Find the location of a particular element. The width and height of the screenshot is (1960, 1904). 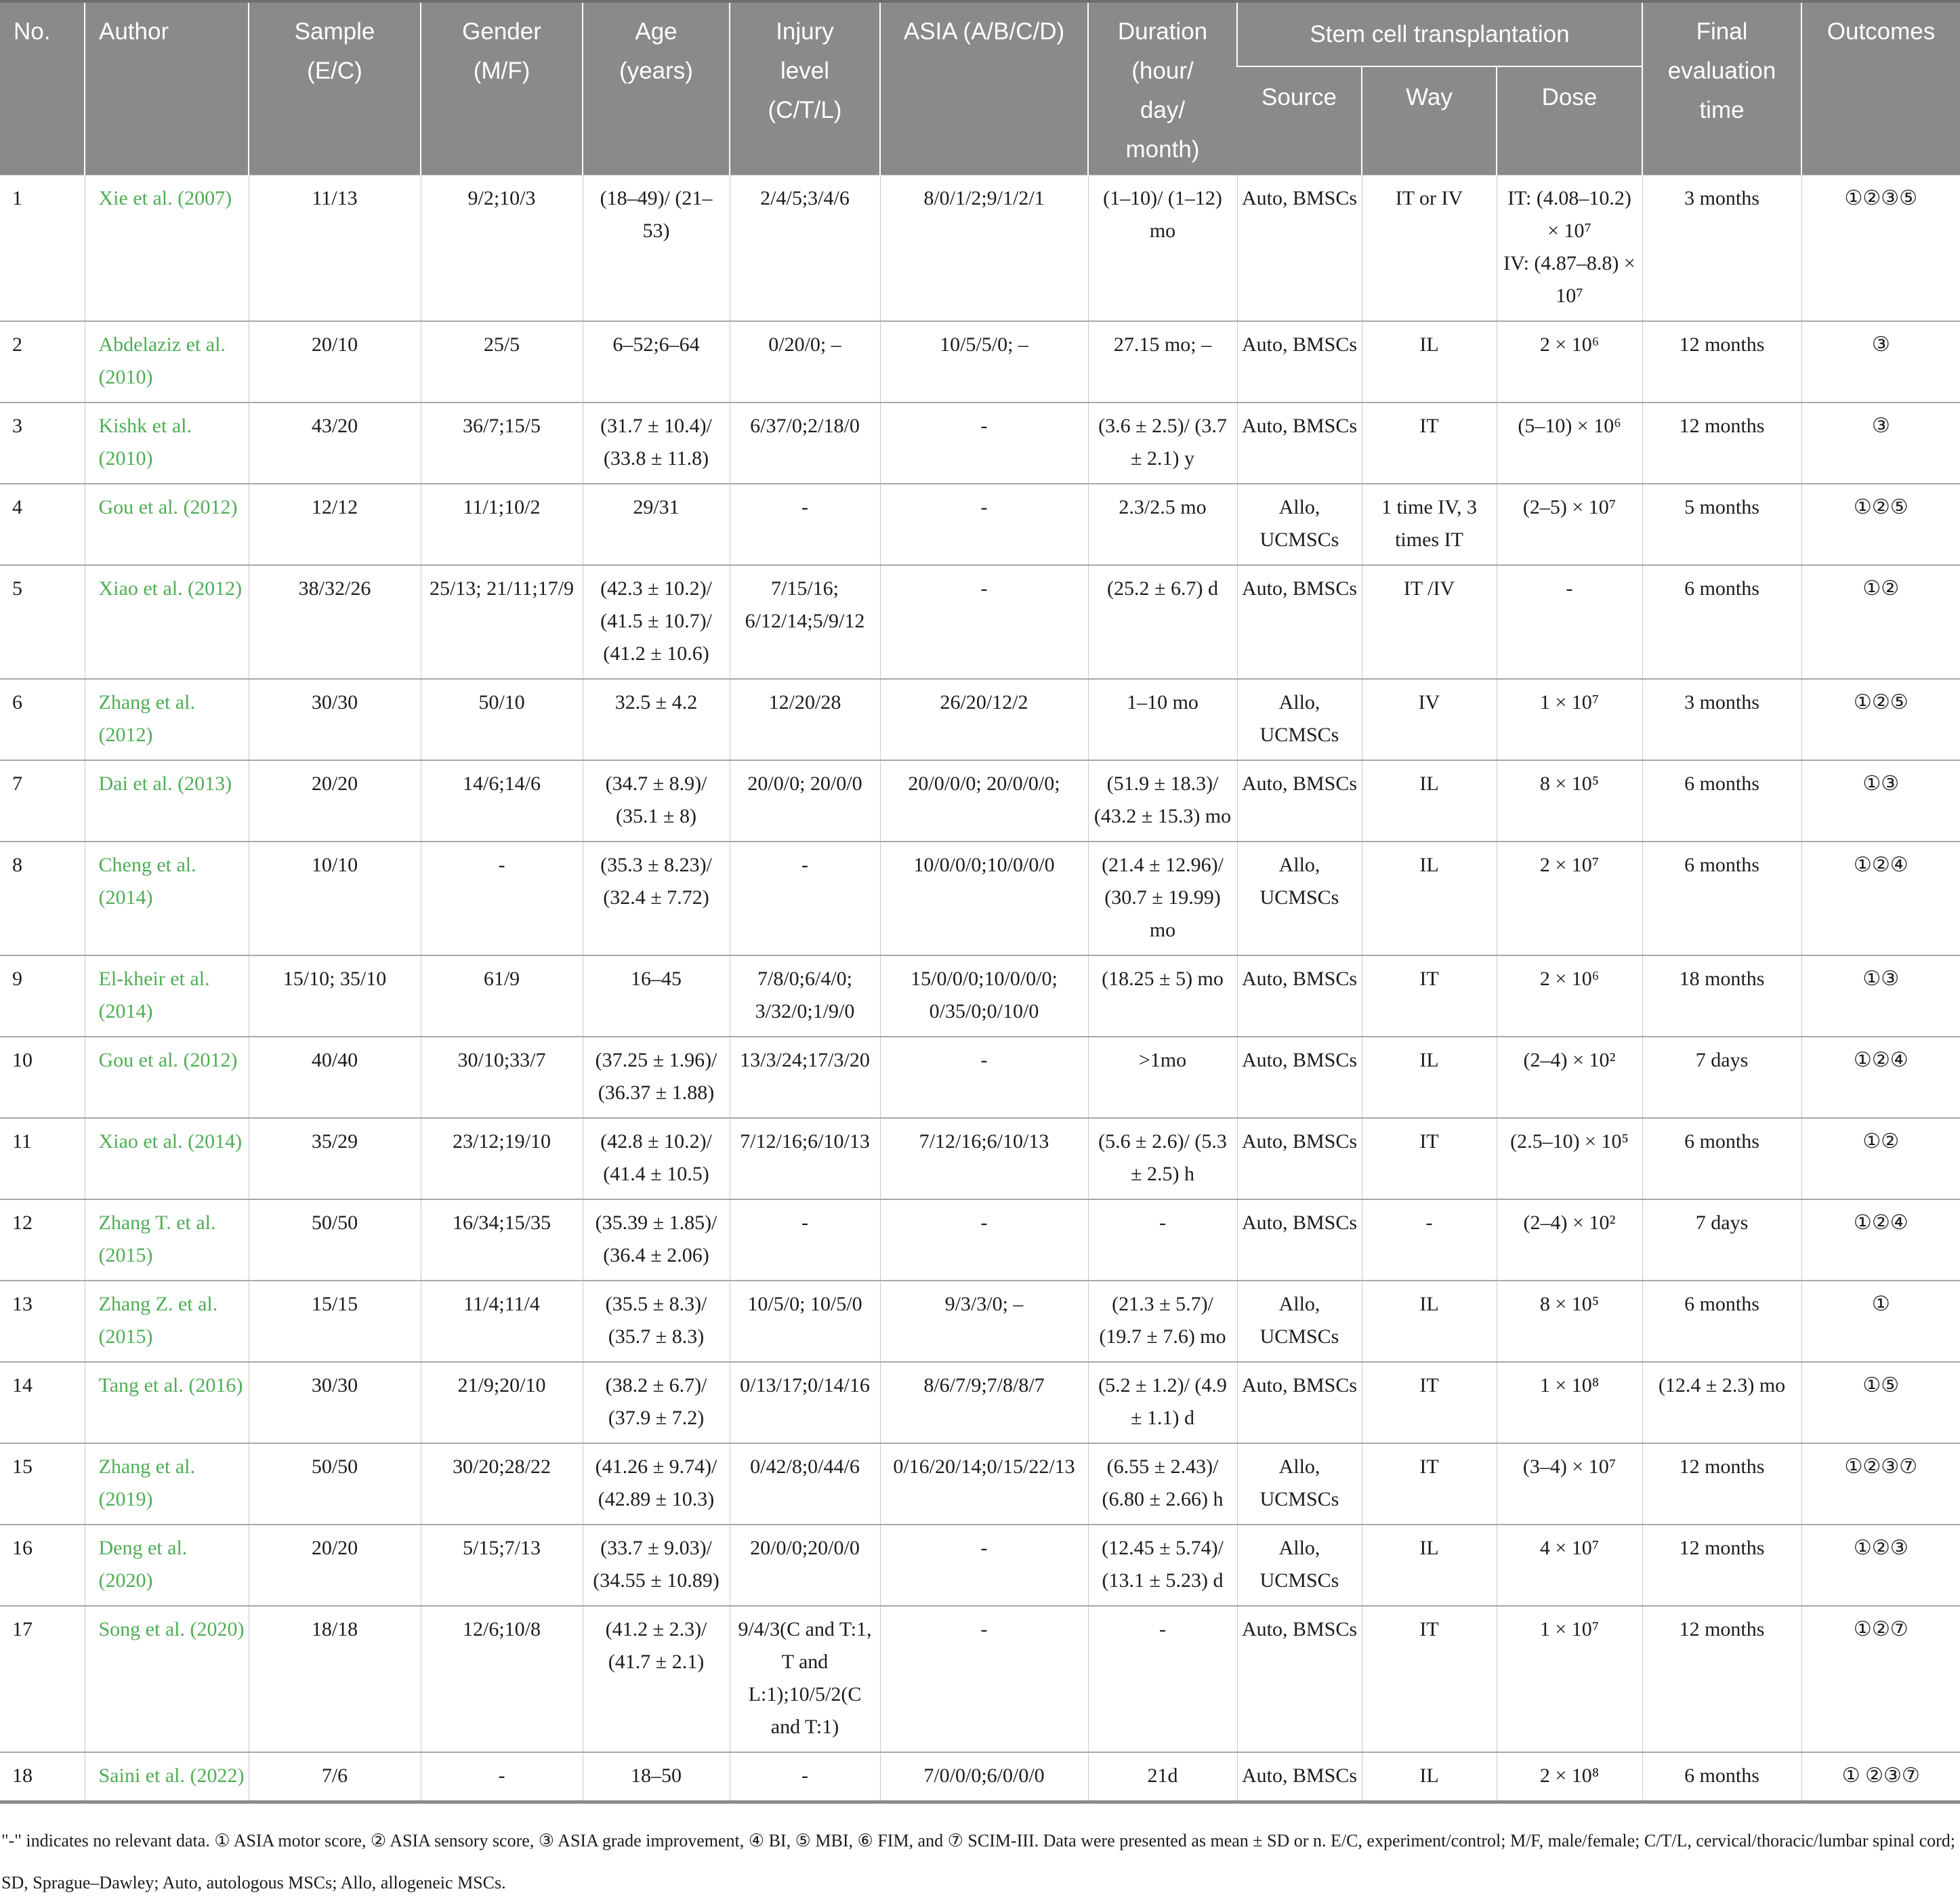

author-citation-link: Cheng et al. (2014) is located at coordinates (166, 898).